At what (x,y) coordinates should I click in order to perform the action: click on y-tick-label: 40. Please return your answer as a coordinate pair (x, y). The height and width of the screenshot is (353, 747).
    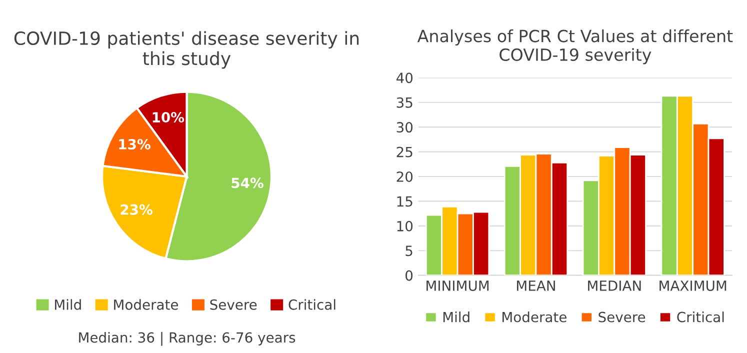
    Looking at the image, I should click on (404, 78).